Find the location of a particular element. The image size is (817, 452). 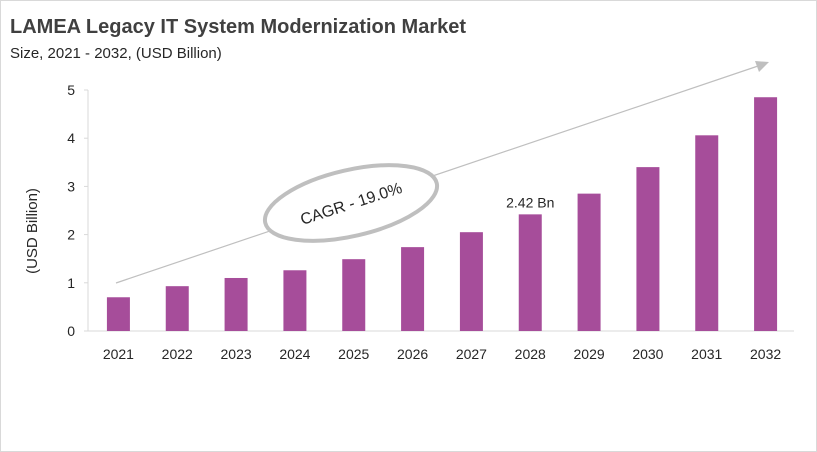

x-tick-label: 2028 is located at coordinates (530, 354).